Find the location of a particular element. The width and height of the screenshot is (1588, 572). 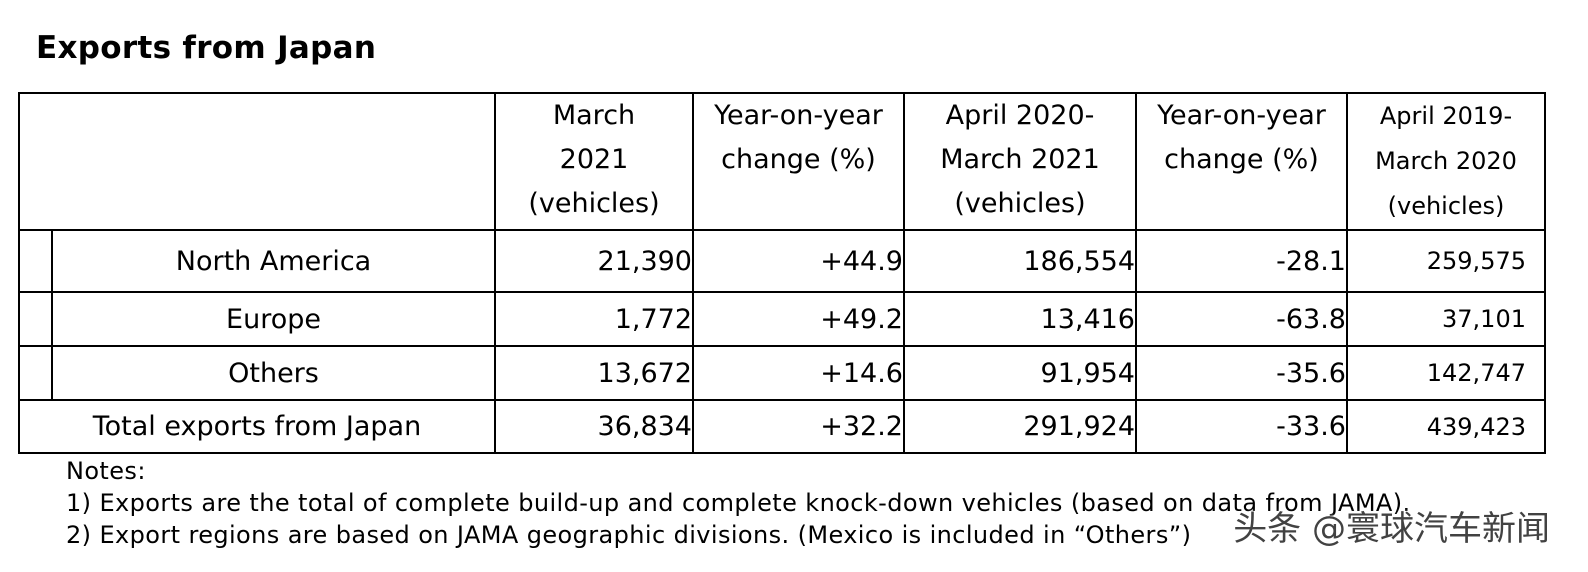

total-value: +32.2 is located at coordinates (798, 426).